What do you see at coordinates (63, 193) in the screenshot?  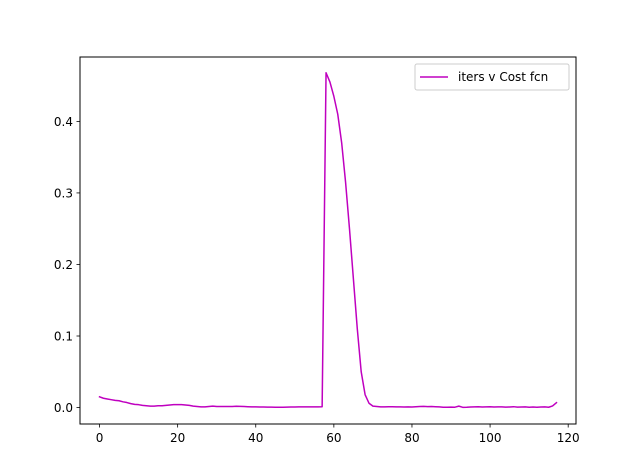 I see `y-tick-label: 0.3` at bounding box center [63, 193].